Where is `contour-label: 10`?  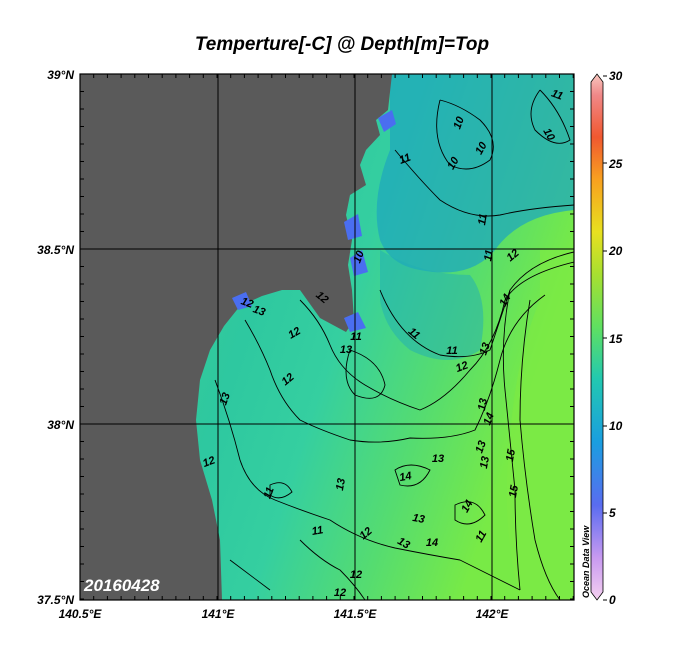 contour-label: 10 is located at coordinates (459, 122).